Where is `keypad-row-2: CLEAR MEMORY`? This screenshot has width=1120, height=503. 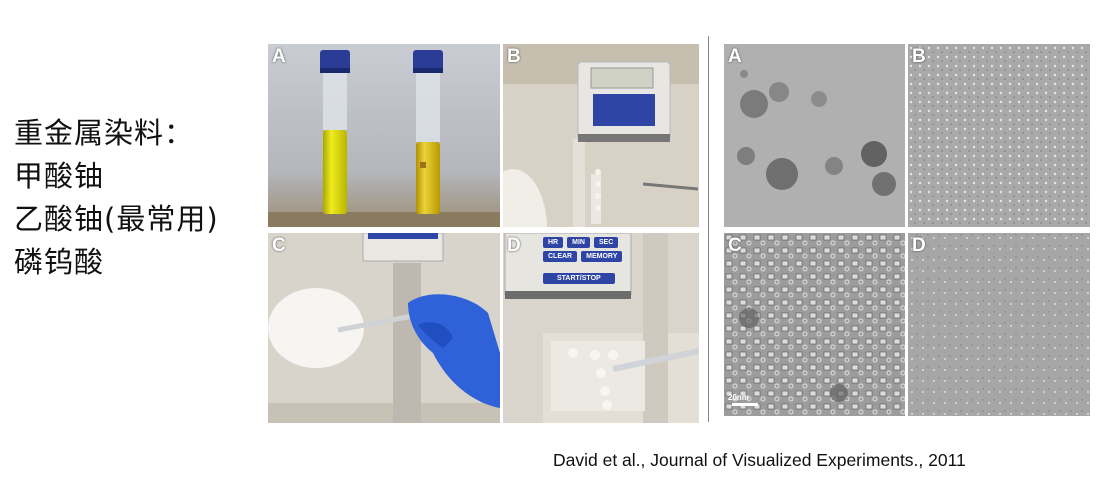 keypad-row-2: CLEAR MEMORY is located at coordinates (583, 256).